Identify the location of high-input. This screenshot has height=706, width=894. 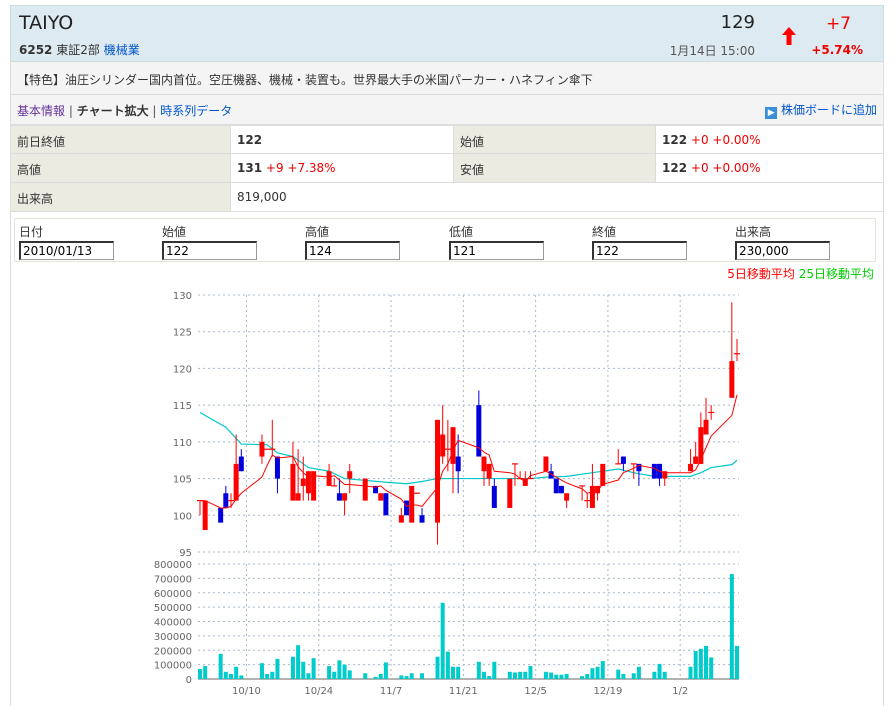
(352, 250).